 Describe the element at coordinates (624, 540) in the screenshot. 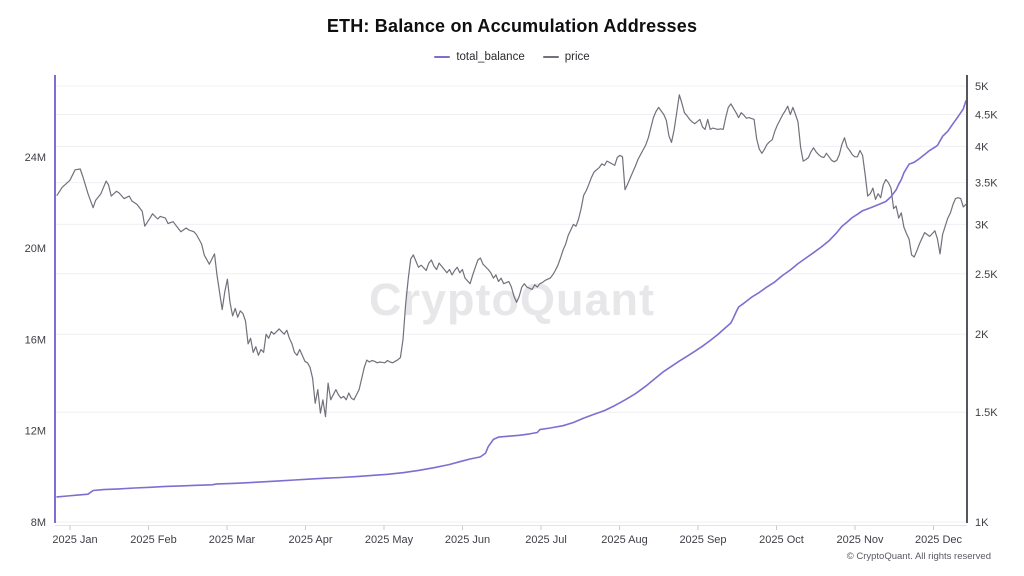

I see `x-tick-label: 2025 Aug` at that location.